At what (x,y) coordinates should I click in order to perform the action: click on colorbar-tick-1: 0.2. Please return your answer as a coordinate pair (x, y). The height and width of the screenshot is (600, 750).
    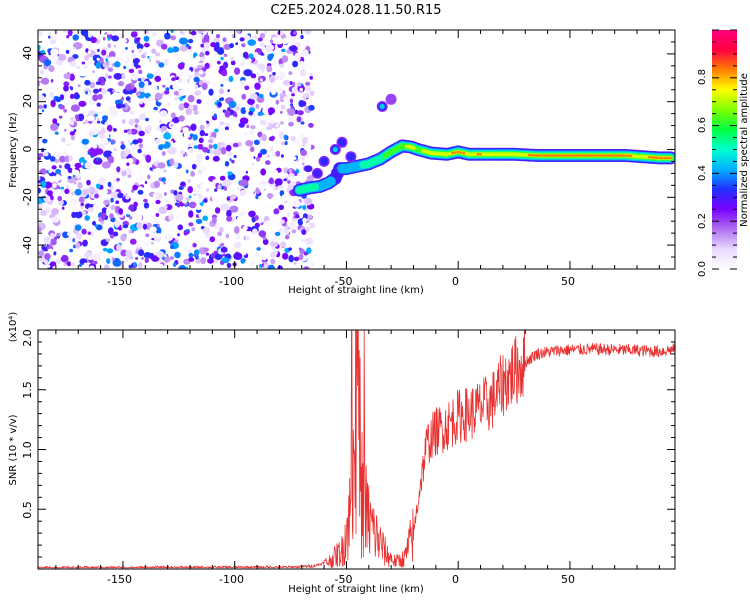
    Looking at the image, I should click on (702, 221).